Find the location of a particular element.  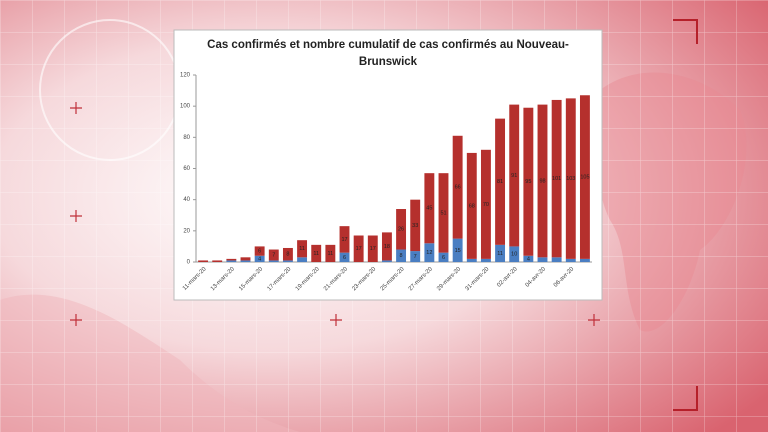

y-tick-label: 20 is located at coordinates (186, 231).